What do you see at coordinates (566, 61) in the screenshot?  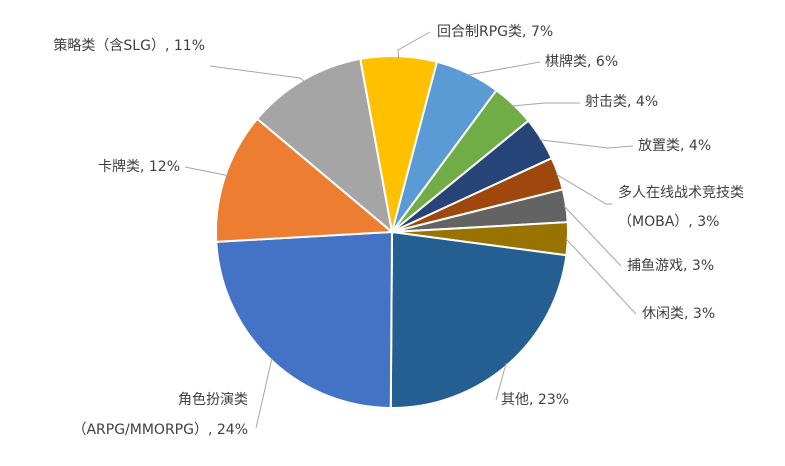 I see `category-name: 棋牌类` at bounding box center [566, 61].